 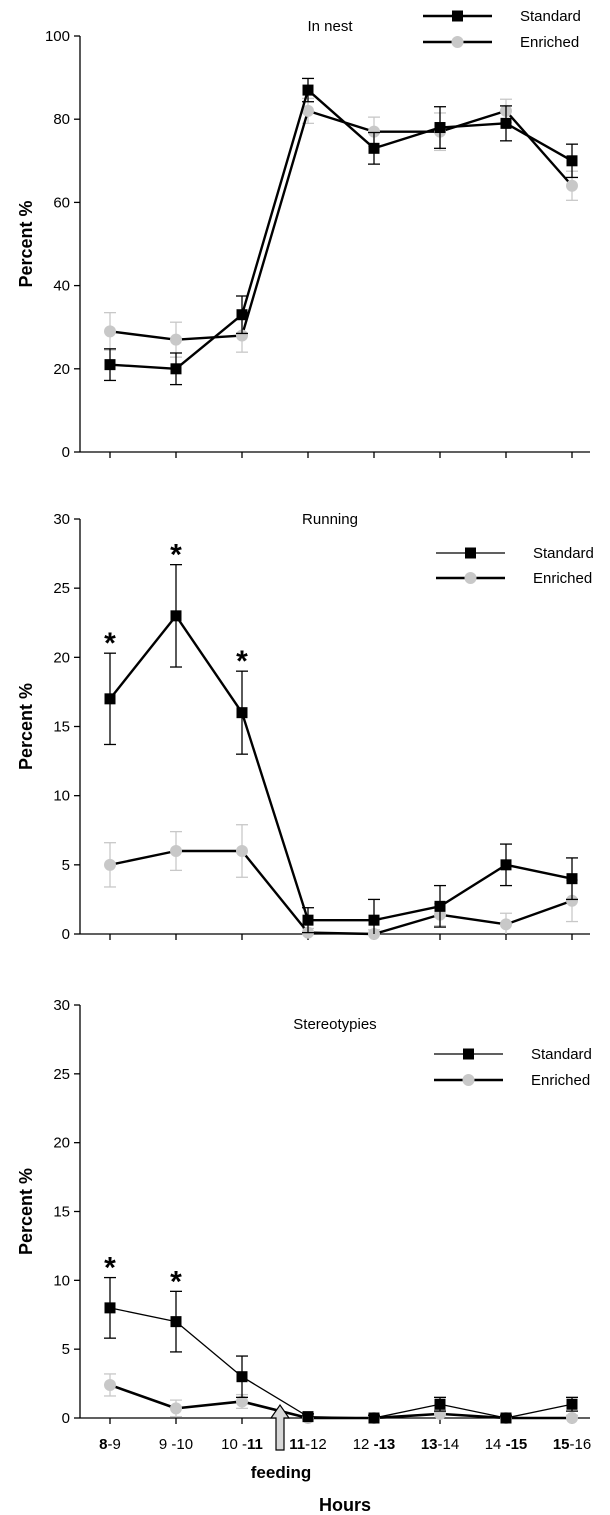 What do you see at coordinates (57, 36) in the screenshot?
I see `y-tick-label: 100` at bounding box center [57, 36].